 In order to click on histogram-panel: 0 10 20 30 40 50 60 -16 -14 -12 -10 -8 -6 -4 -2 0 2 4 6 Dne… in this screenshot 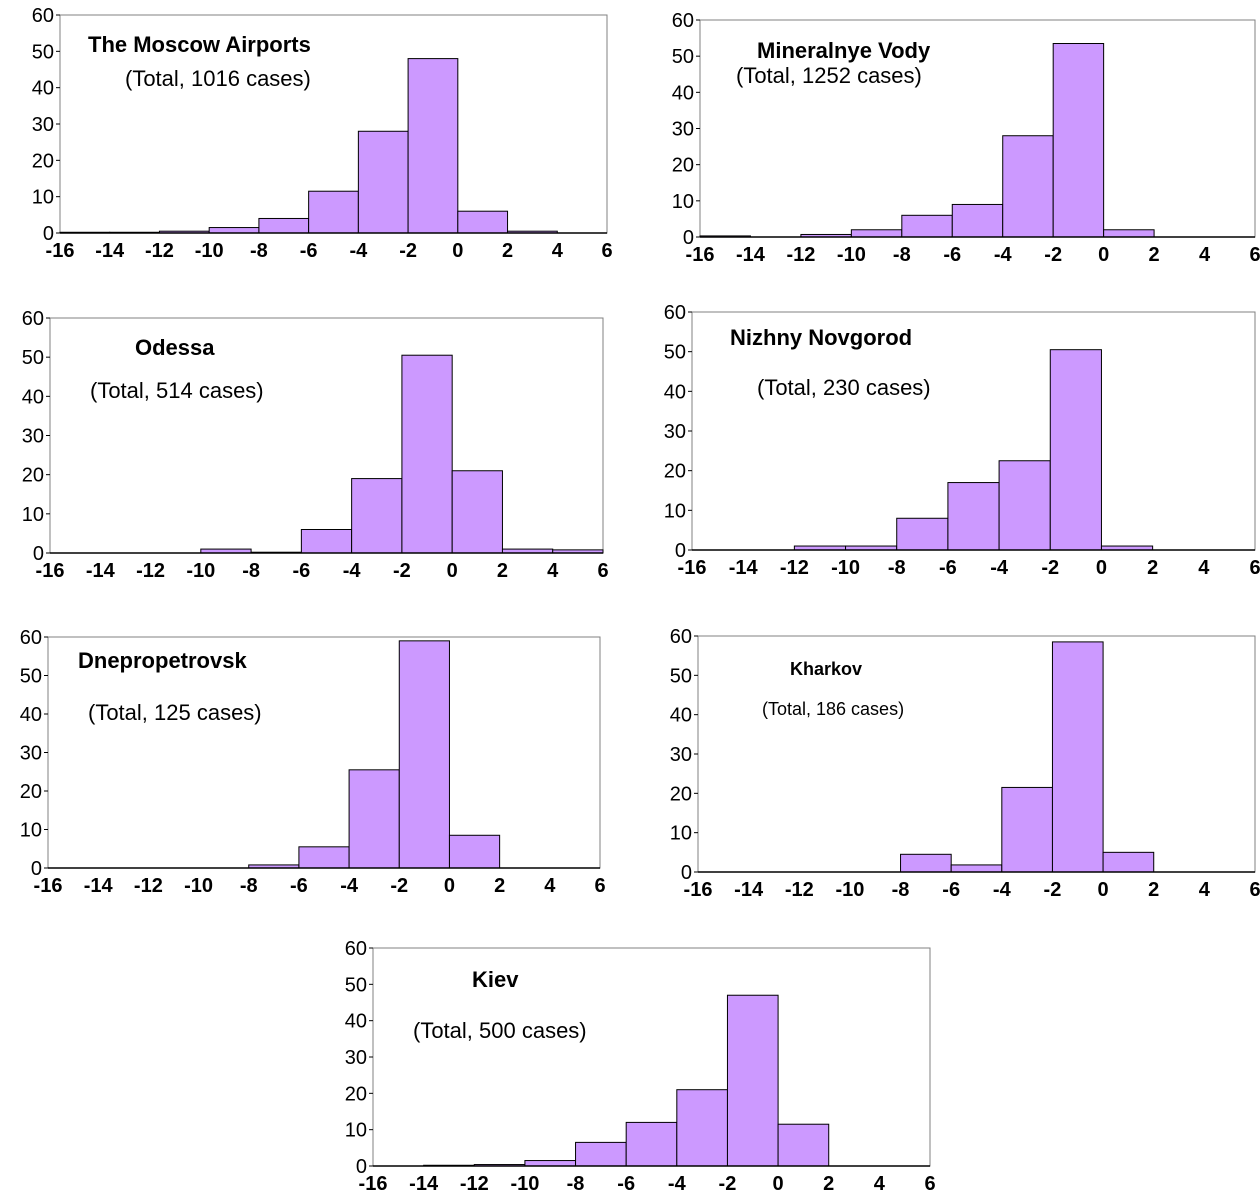, I will do `click(313, 762)`.